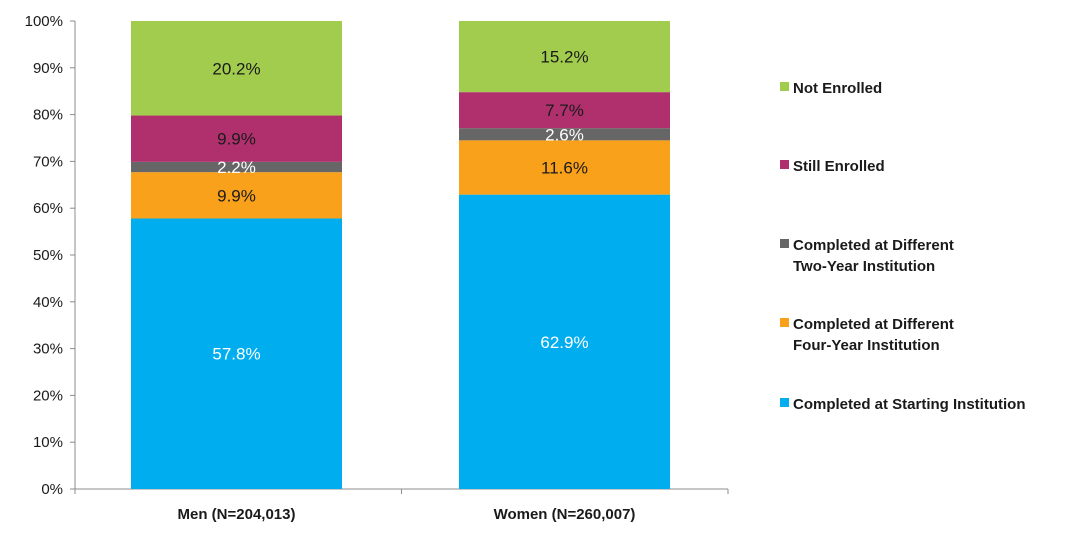 The width and height of the screenshot is (1067, 538). I want to click on y-tick-label: 10%, so click(48, 442).